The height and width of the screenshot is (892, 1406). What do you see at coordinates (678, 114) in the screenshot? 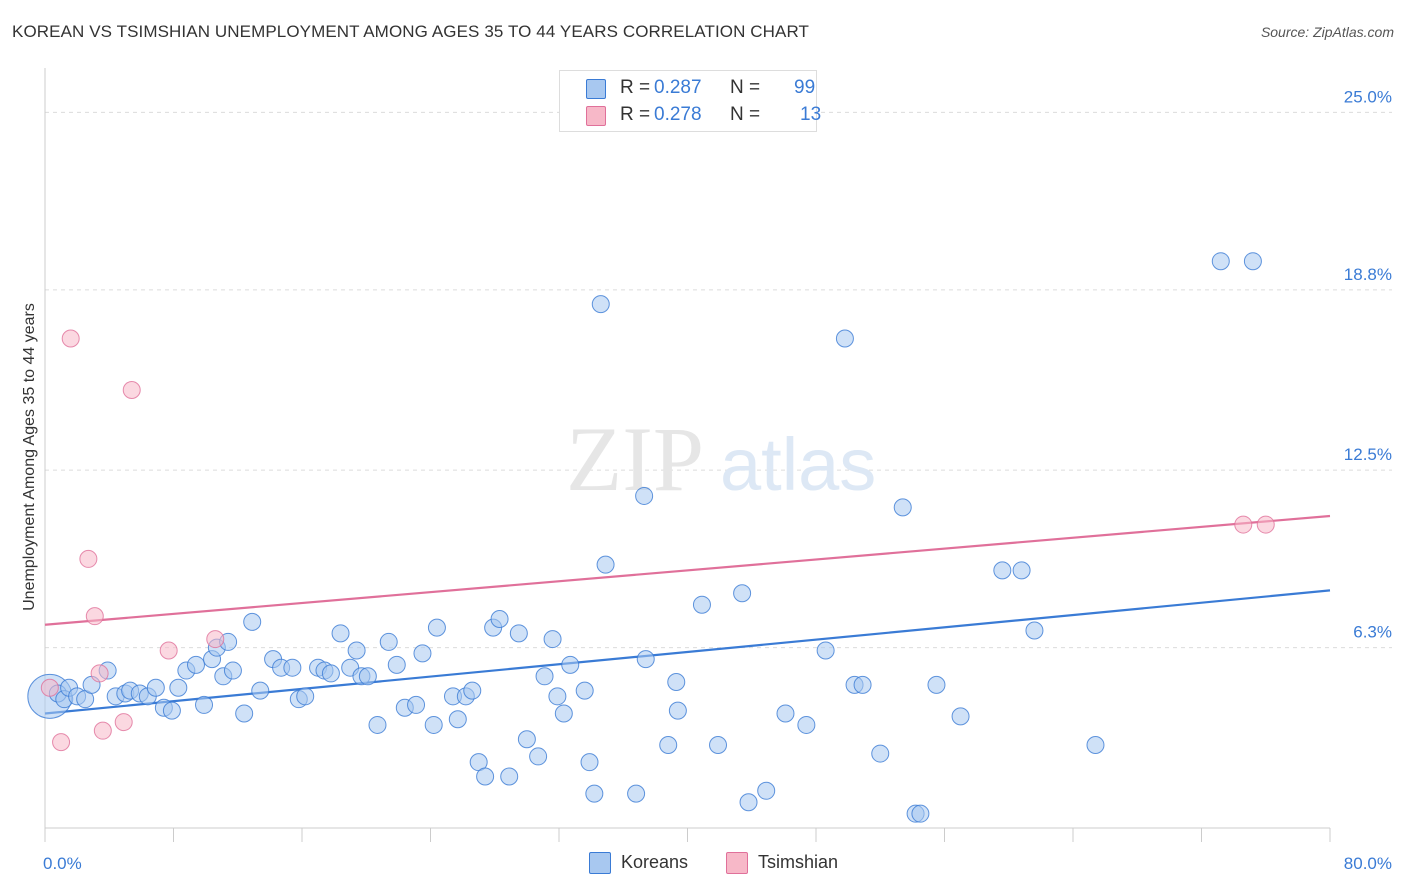
I see `legend-r-value-tsimshian: 0.278` at bounding box center [678, 114].